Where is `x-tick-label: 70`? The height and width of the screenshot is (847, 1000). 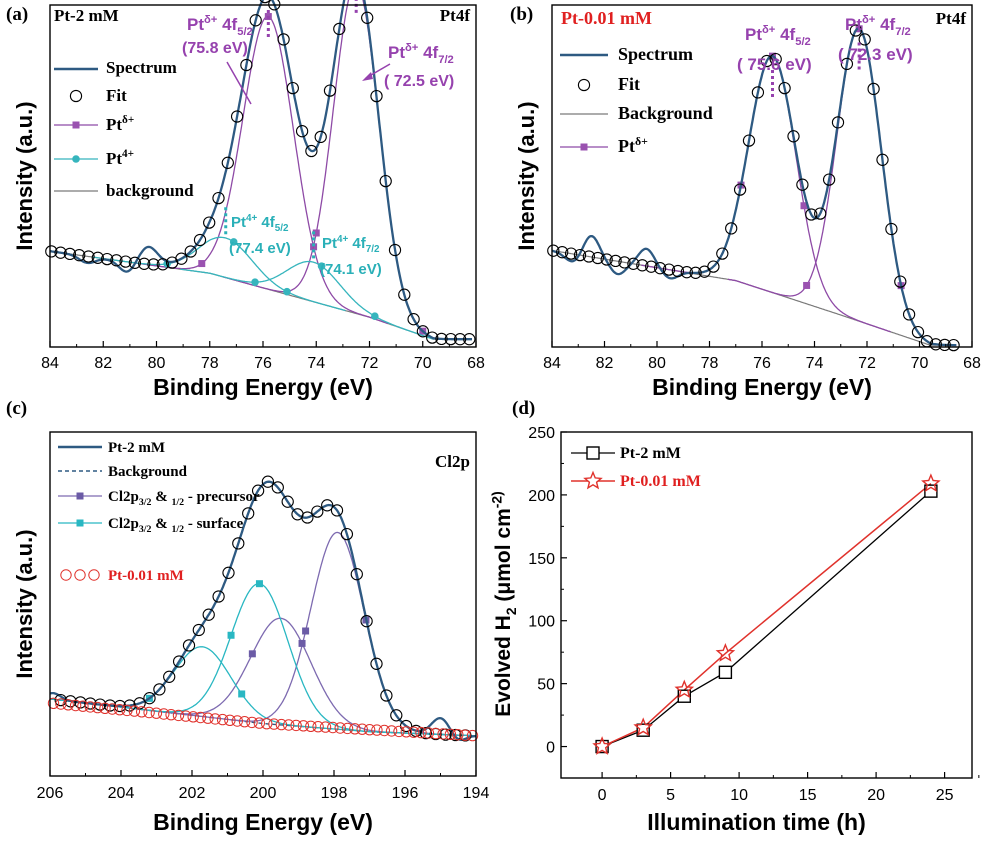
x-tick-label: 70 is located at coordinates (423, 363).